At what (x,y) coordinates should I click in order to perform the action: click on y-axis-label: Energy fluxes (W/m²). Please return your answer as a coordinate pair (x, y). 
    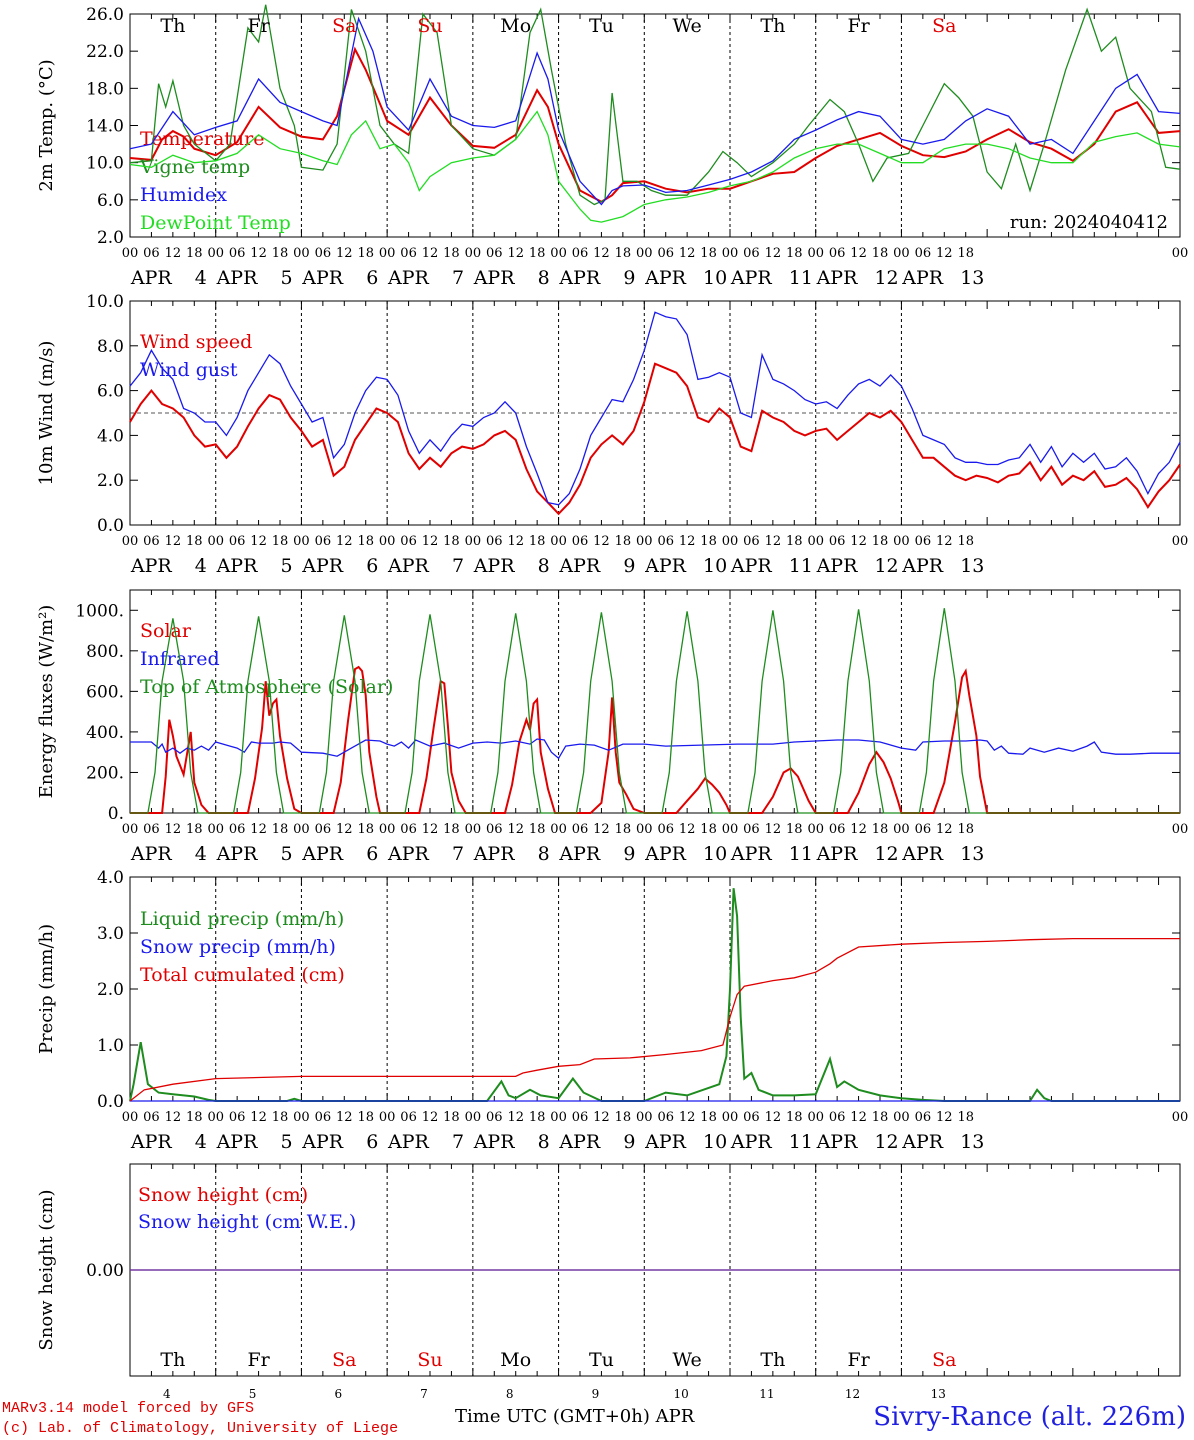
    Looking at the image, I should click on (46, 702).